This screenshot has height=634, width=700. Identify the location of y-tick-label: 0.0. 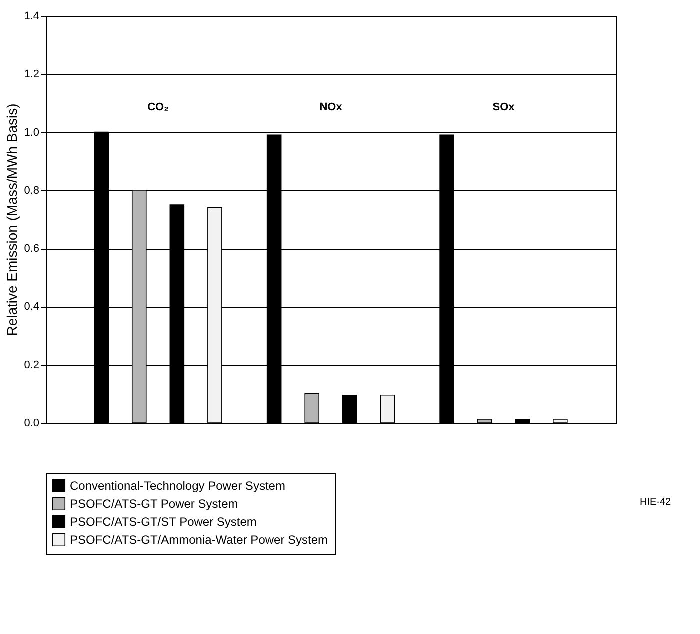
(32, 424).